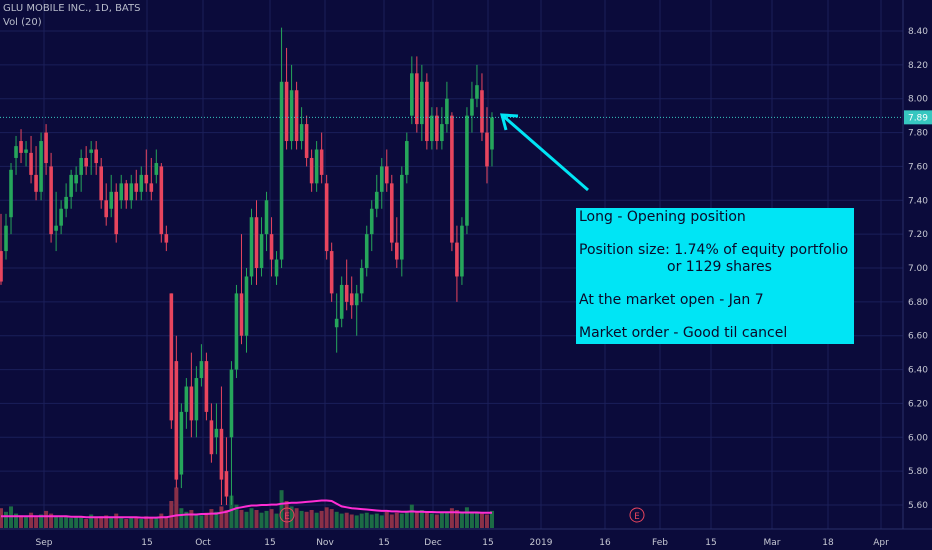 The width and height of the screenshot is (932, 550). What do you see at coordinates (918, 66) in the screenshot?
I see `price-tick-label: 8.20` at bounding box center [918, 66].